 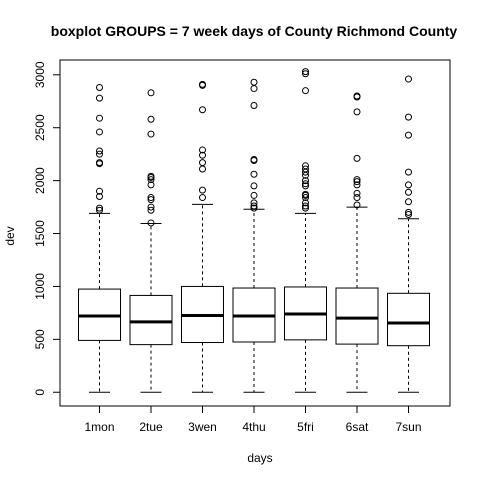 I want to click on x-tick-label: 5fri, so click(x=305, y=427).